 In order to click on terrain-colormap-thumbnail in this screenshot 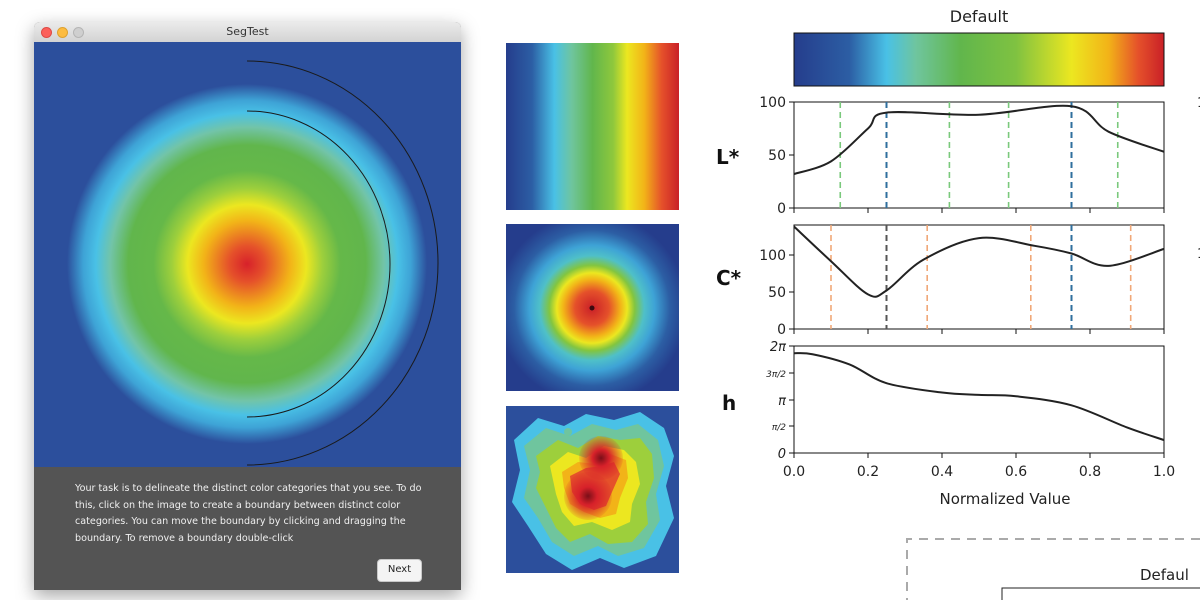, I will do `click(592, 489)`.